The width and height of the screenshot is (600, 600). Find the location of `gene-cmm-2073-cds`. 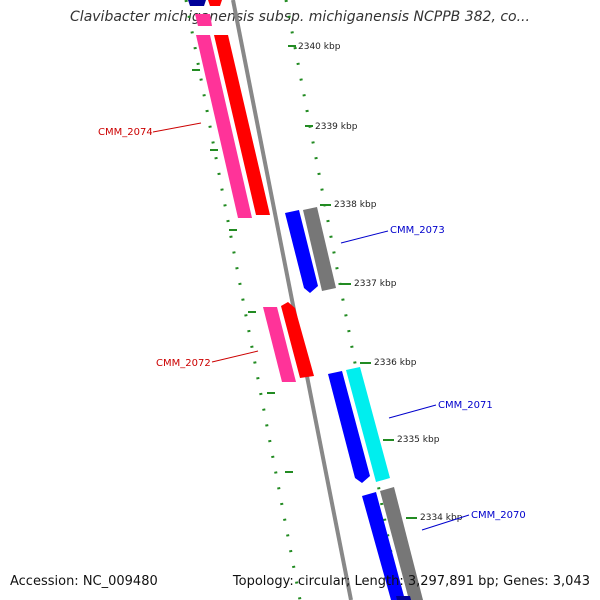

gene-cmm-2073-cds is located at coordinates (301, 251).